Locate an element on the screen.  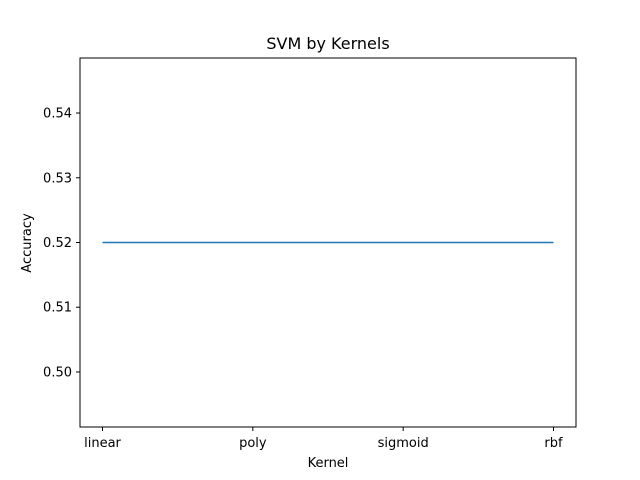
y-axis-ticks: 0.50 0.51 0.52 0.53 0.54 is located at coordinates (61, 243).